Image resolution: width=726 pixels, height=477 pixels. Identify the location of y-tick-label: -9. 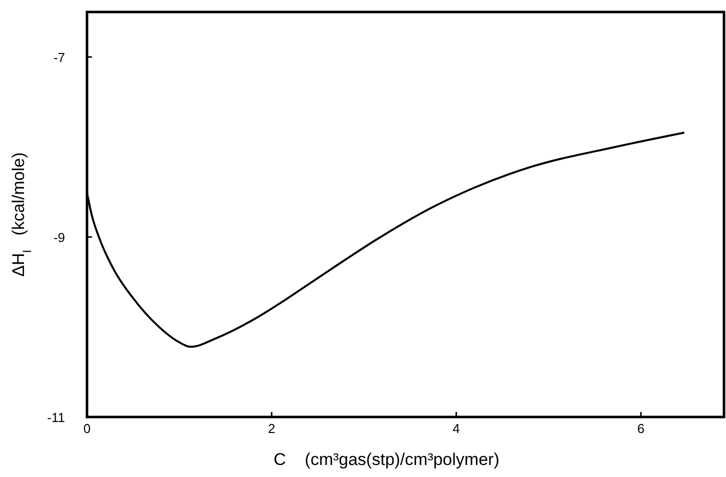
(59, 237).